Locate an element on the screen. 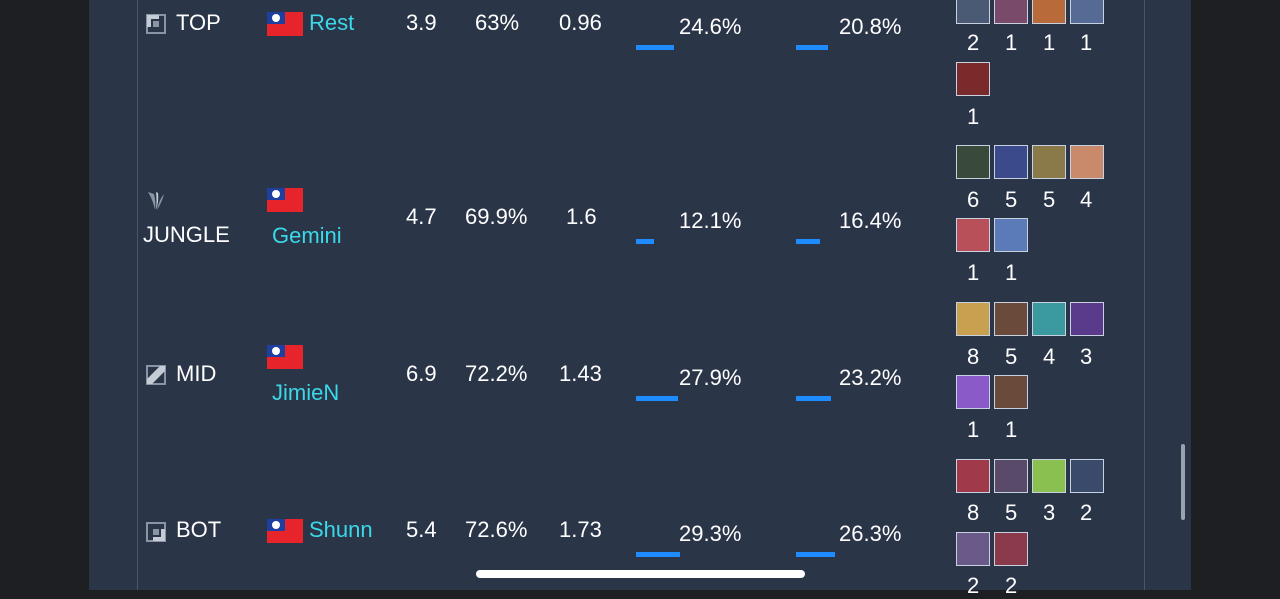 The image size is (1280, 599). stat-value: 0.96 is located at coordinates (580, 22).